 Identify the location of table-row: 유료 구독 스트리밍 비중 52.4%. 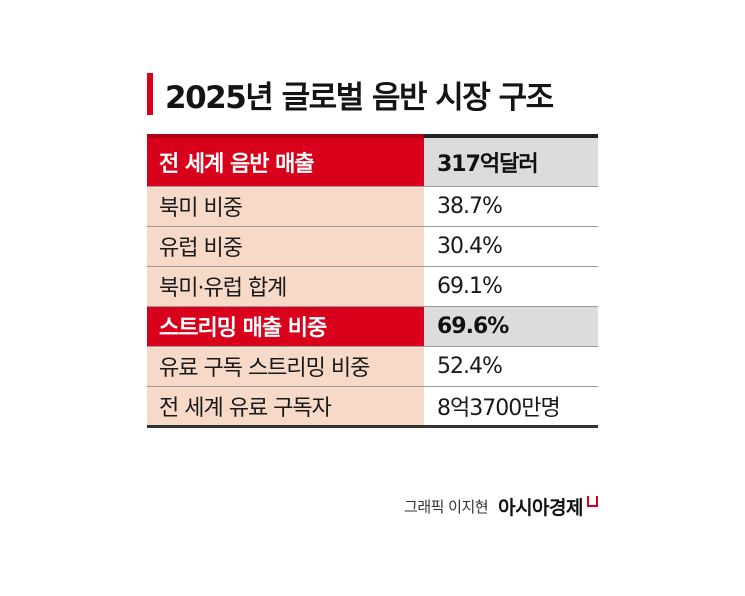
(372, 366).